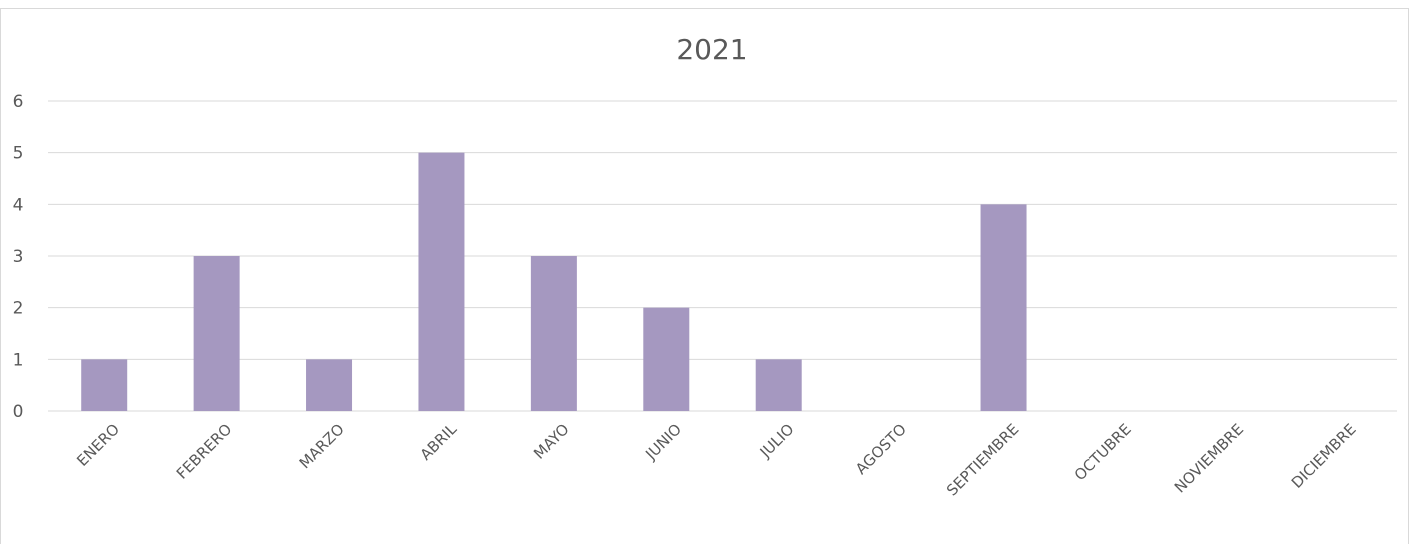 The width and height of the screenshot is (1411, 544). Describe the element at coordinates (982, 459) in the screenshot. I see `x-tick-label-septiembre: SEPTIEMBRE` at that location.